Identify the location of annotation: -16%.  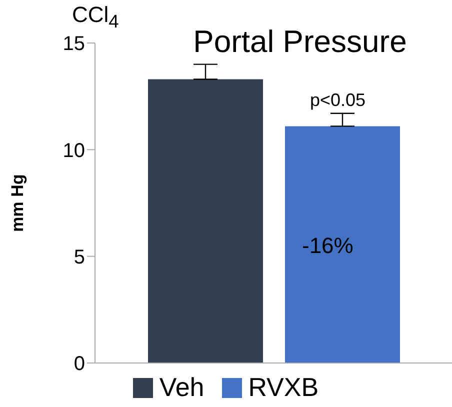
(328, 245).